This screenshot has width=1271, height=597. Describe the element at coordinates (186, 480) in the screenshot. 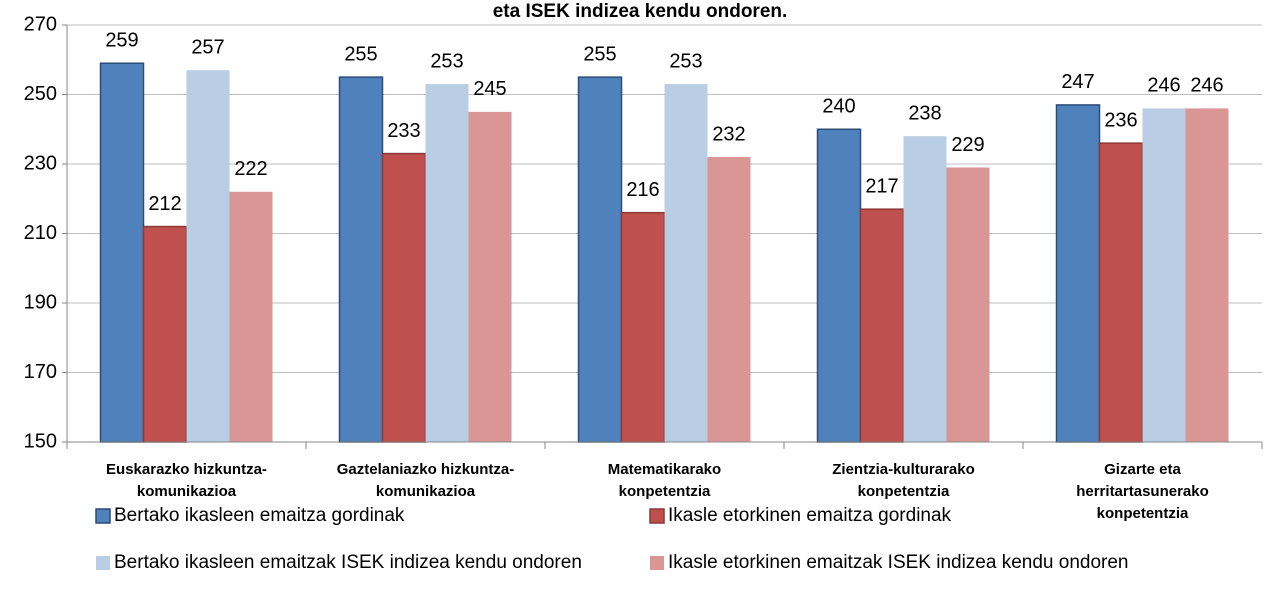

I see `x-tick-label: Euskarazko hizkuntza-komunikazioa` at that location.